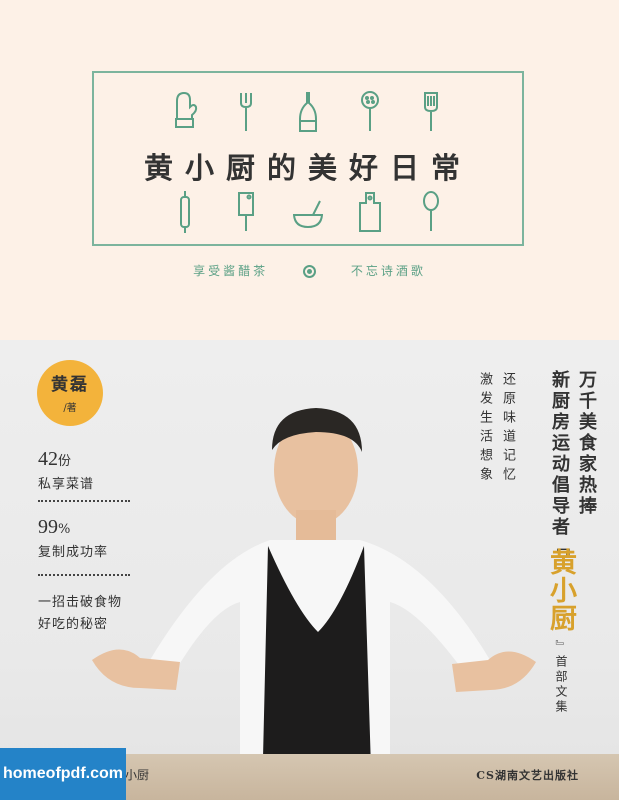  Describe the element at coordinates (48, 459) in the screenshot. I see `stat-recipes-number: 42` at that location.